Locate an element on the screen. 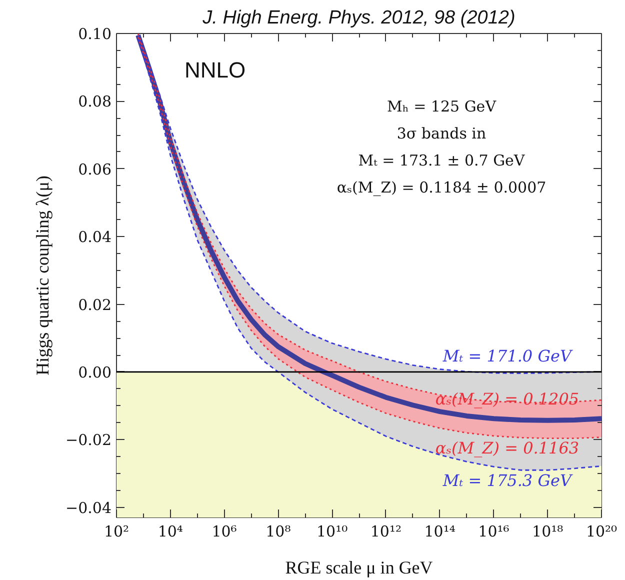 Image resolution: width=625 pixels, height=580 pixels. y-axis-title: Higgs quartic coupling λ(μ) is located at coordinates (42, 276).